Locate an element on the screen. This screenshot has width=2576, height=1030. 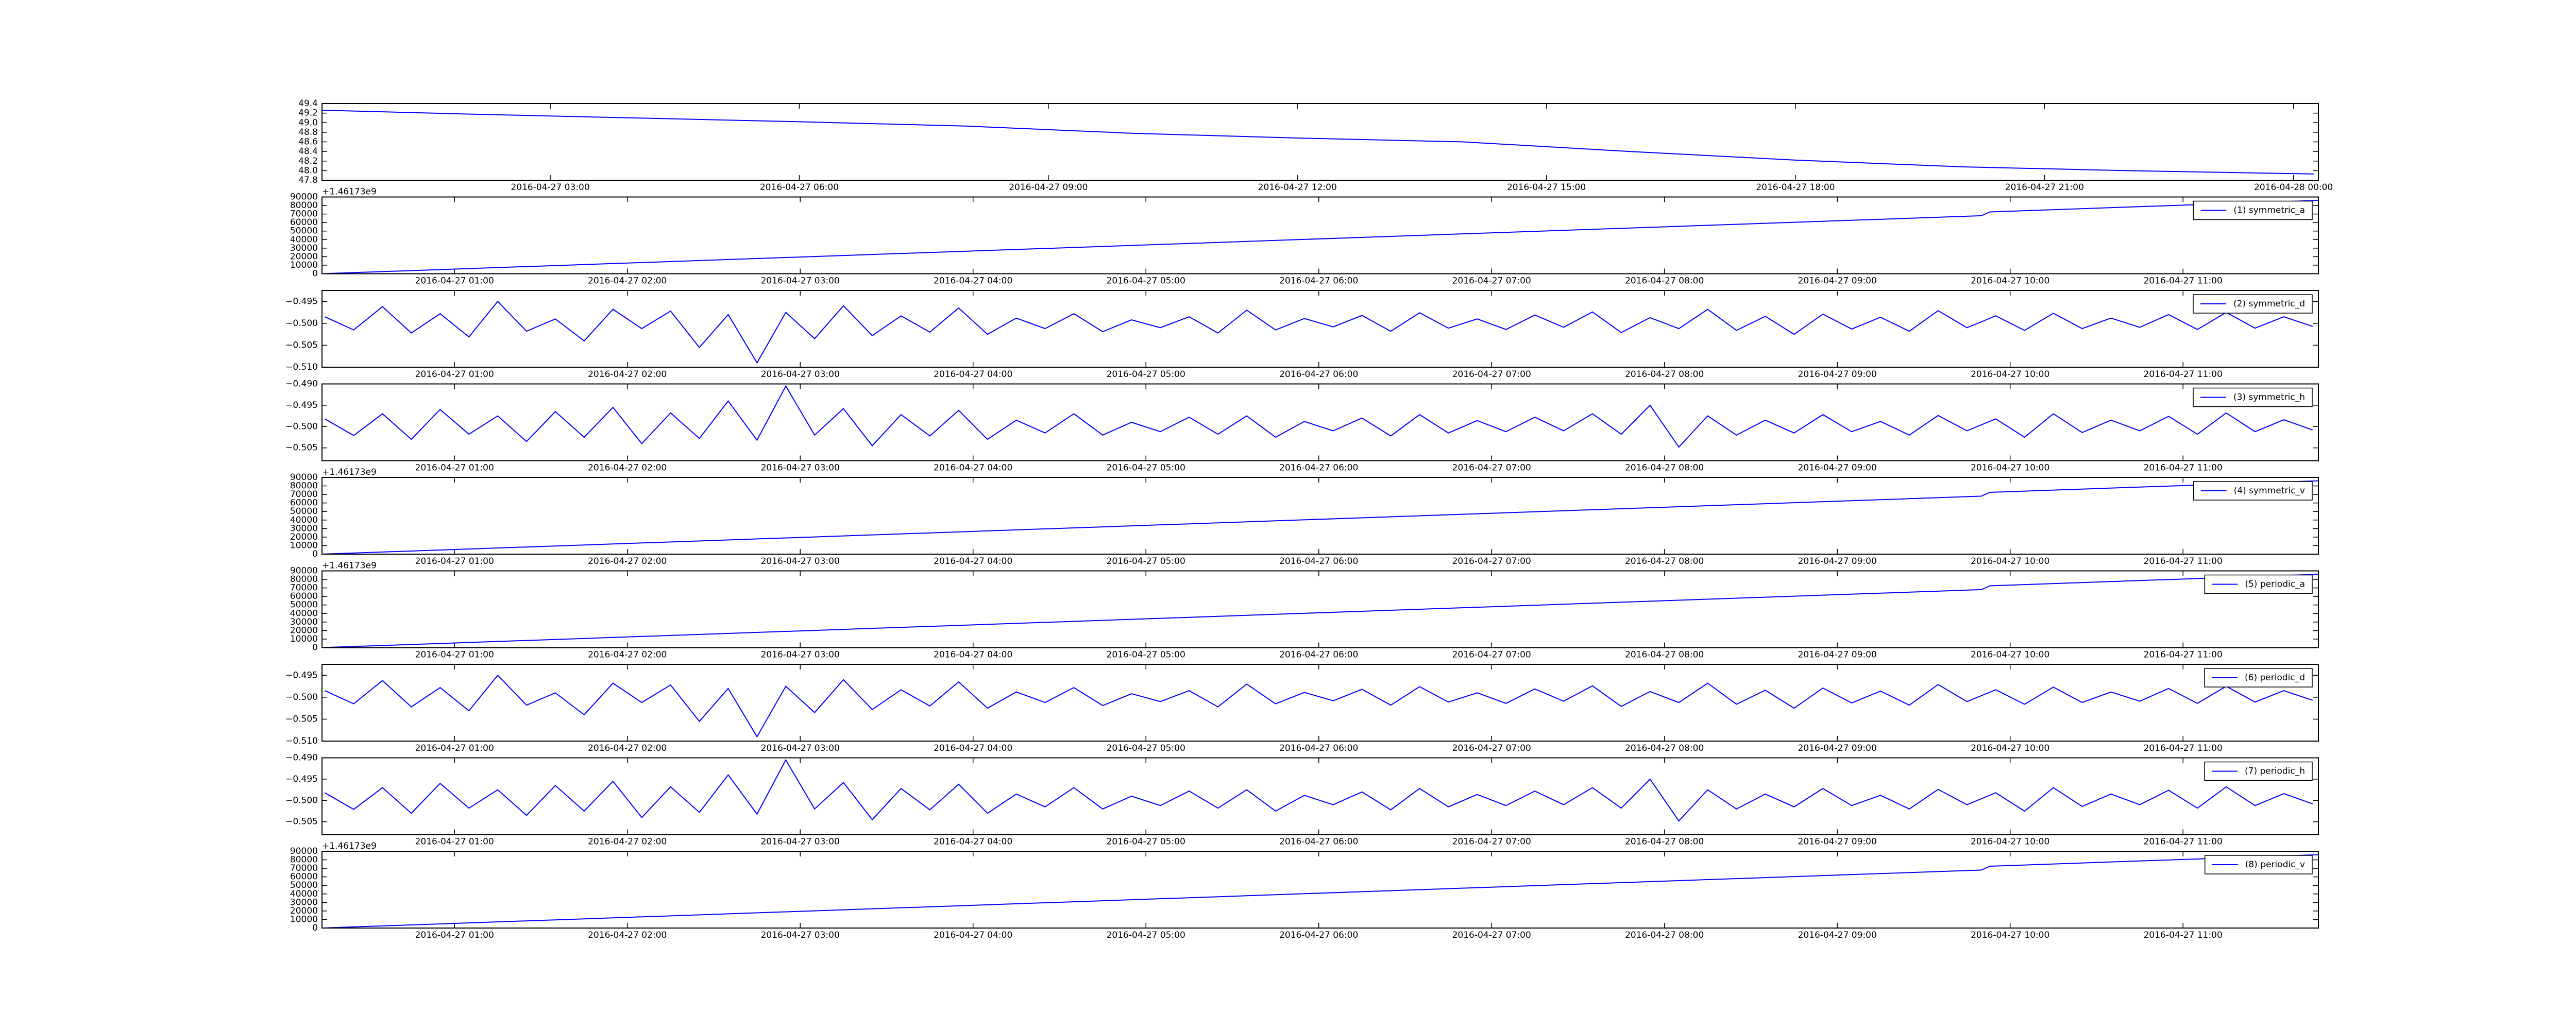
x-tick-label: 2016-04-27 21:00 is located at coordinates (2044, 188).